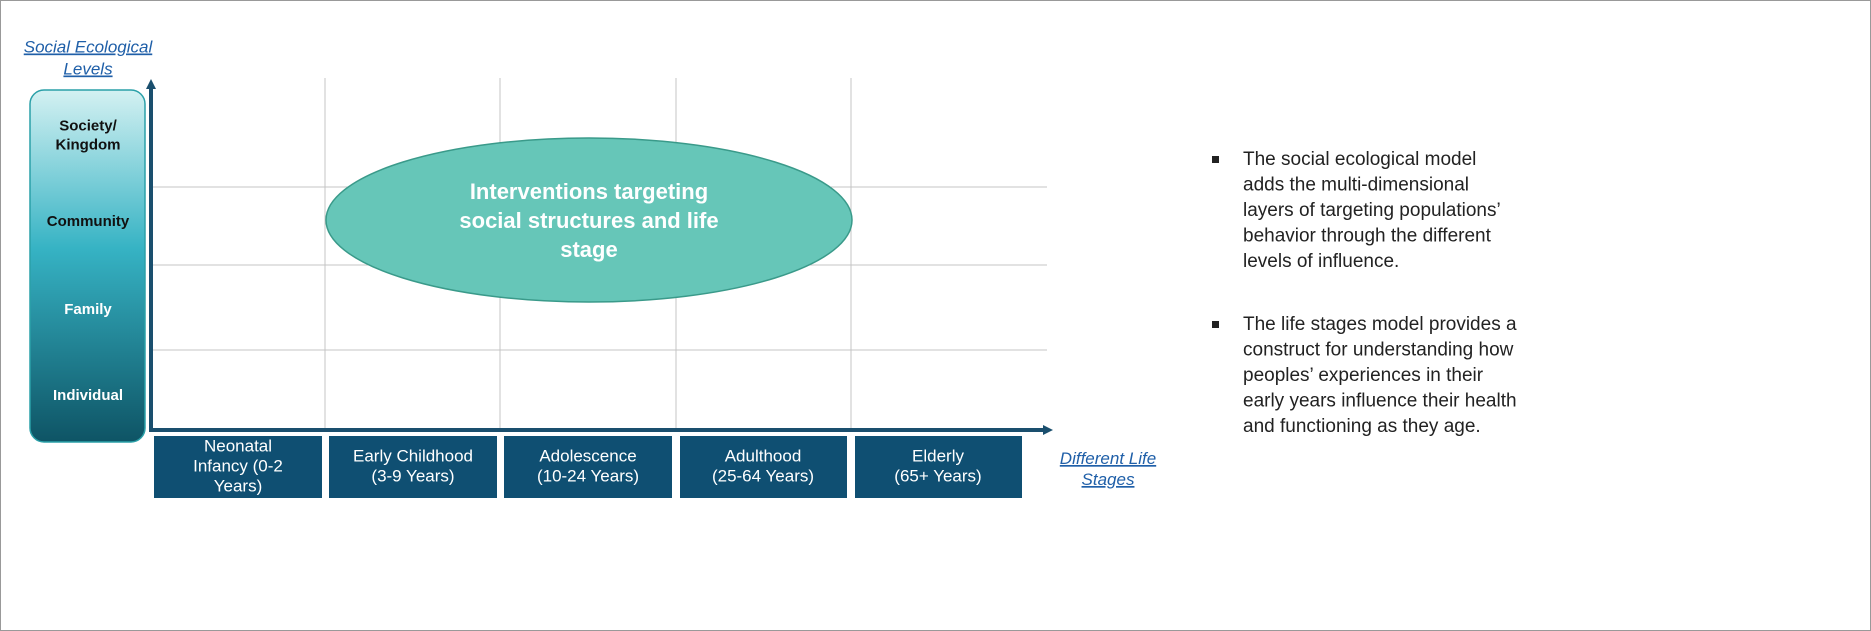 Image resolution: width=1871 pixels, height=631 pixels. What do you see at coordinates (588, 475) in the screenshot?
I see `stage-label: (10-24 Years)` at bounding box center [588, 475].